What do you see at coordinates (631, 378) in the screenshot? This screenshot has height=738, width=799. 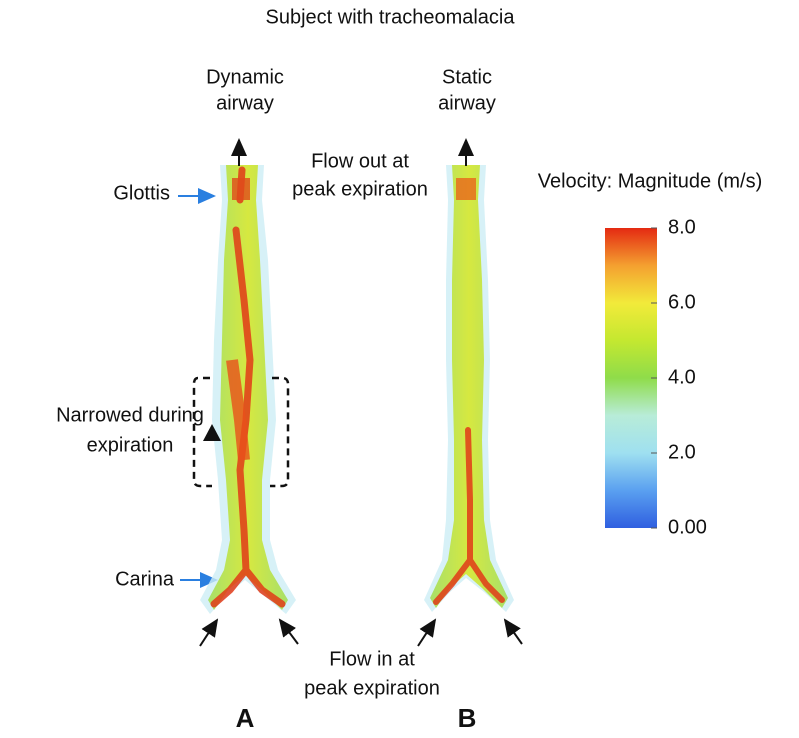 I see `colorbar-scale` at bounding box center [631, 378].